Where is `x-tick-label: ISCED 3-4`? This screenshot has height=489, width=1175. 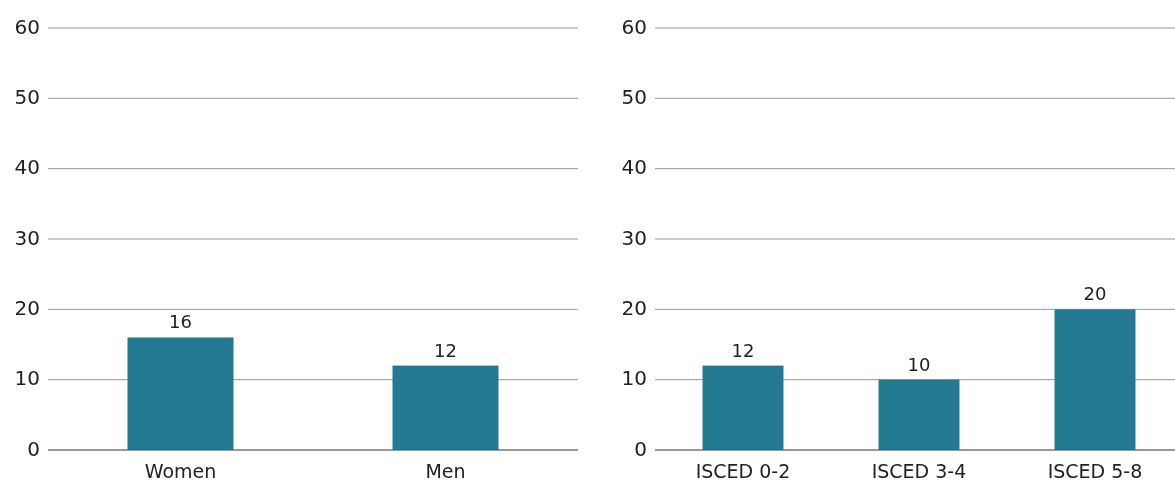
x-tick-label: ISCED 3-4 is located at coordinates (919, 471).